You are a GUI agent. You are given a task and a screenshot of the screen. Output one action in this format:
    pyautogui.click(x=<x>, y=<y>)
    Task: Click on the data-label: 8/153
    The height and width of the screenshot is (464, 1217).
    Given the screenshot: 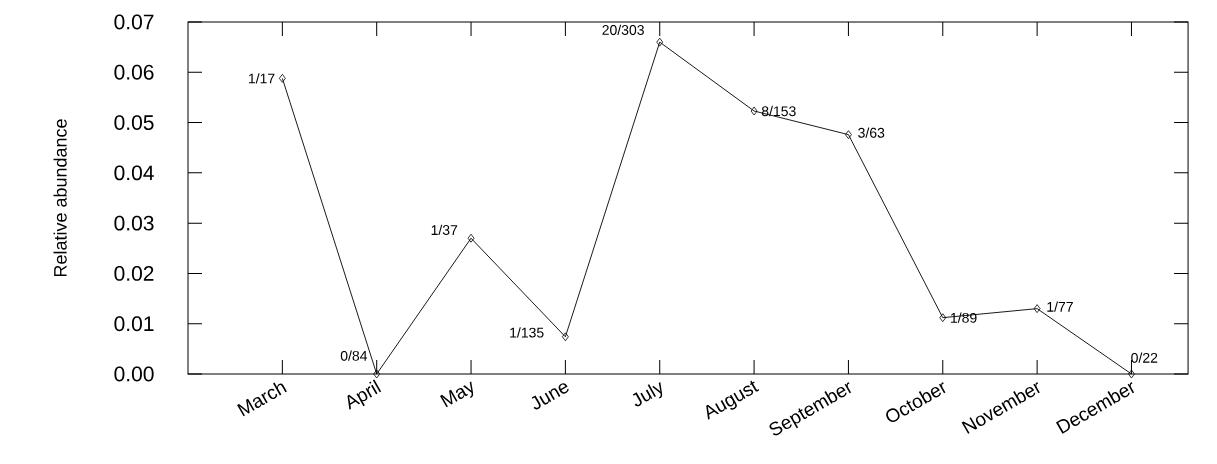 What is the action you would take?
    pyautogui.click(x=778, y=111)
    